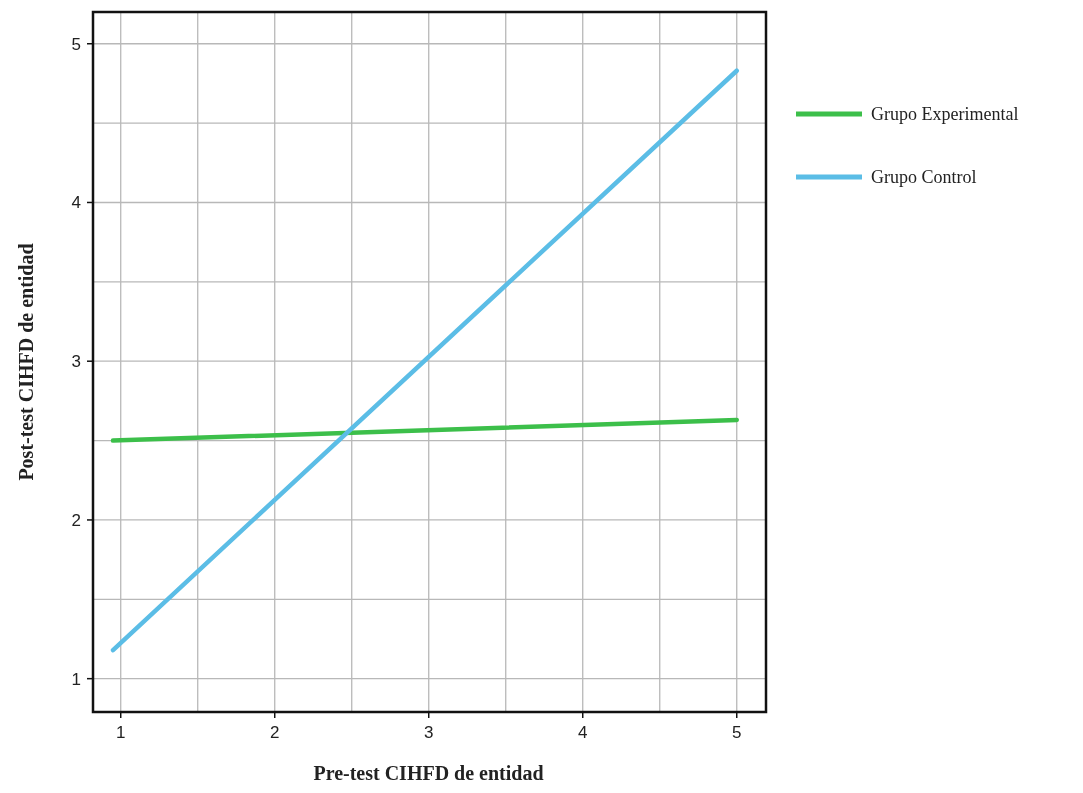 Image resolution: width=1083 pixels, height=793 pixels. What do you see at coordinates (76, 44) in the screenshot?
I see `y-tick-label: 5` at bounding box center [76, 44].